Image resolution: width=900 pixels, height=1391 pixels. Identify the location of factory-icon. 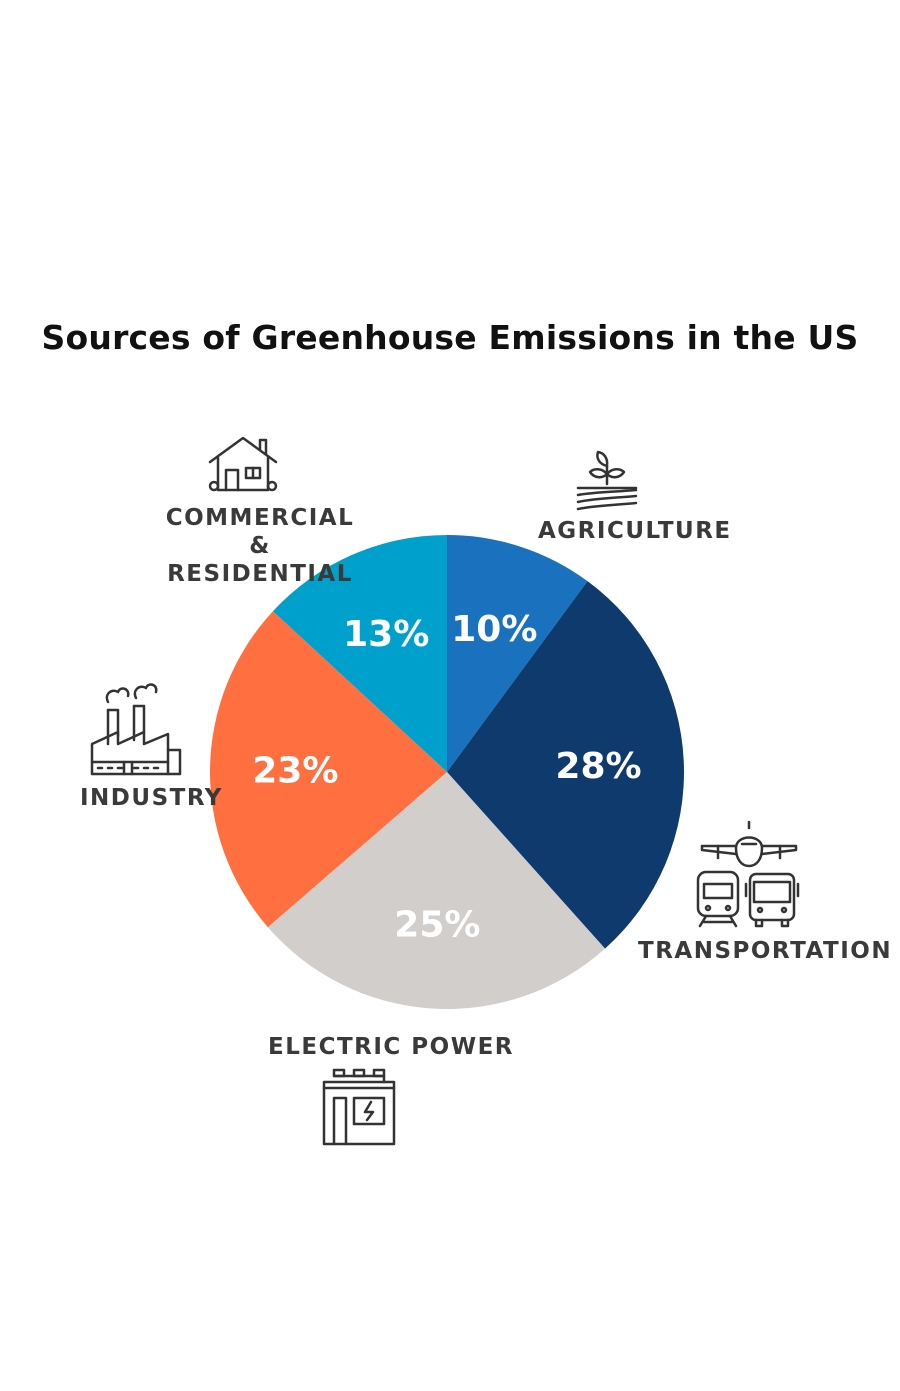
(136, 729).